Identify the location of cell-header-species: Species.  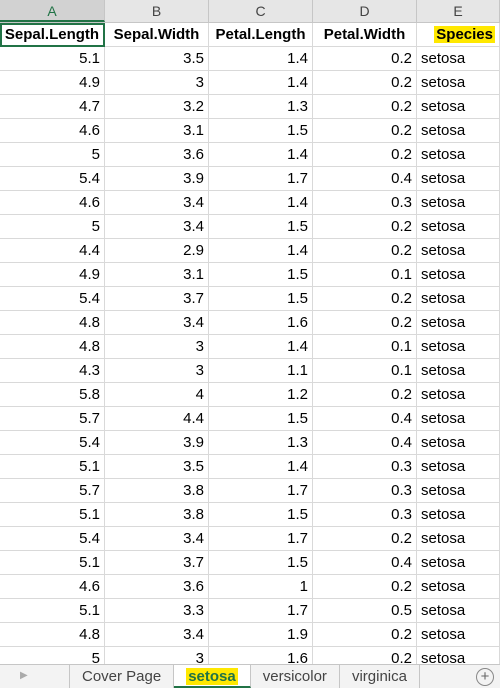
(458, 35).